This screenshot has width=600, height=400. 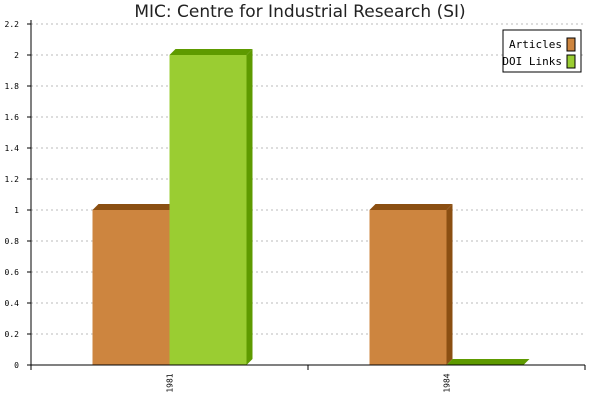 I want to click on x-axis-ticks: 1981 1984, so click(x=308, y=379).